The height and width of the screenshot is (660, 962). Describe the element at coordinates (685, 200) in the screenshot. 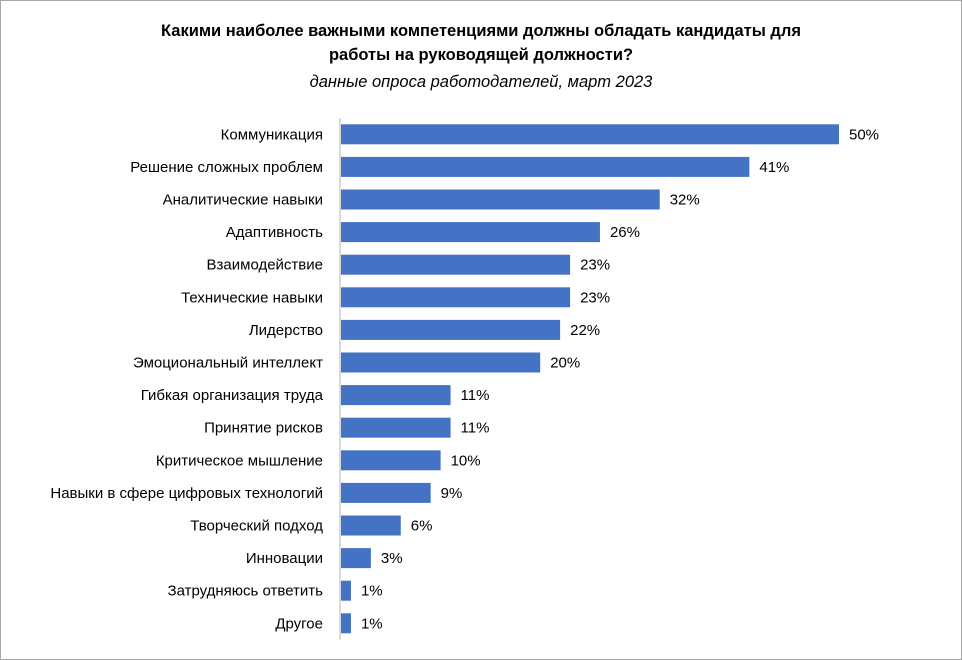

I see `data-label: 32%` at that location.